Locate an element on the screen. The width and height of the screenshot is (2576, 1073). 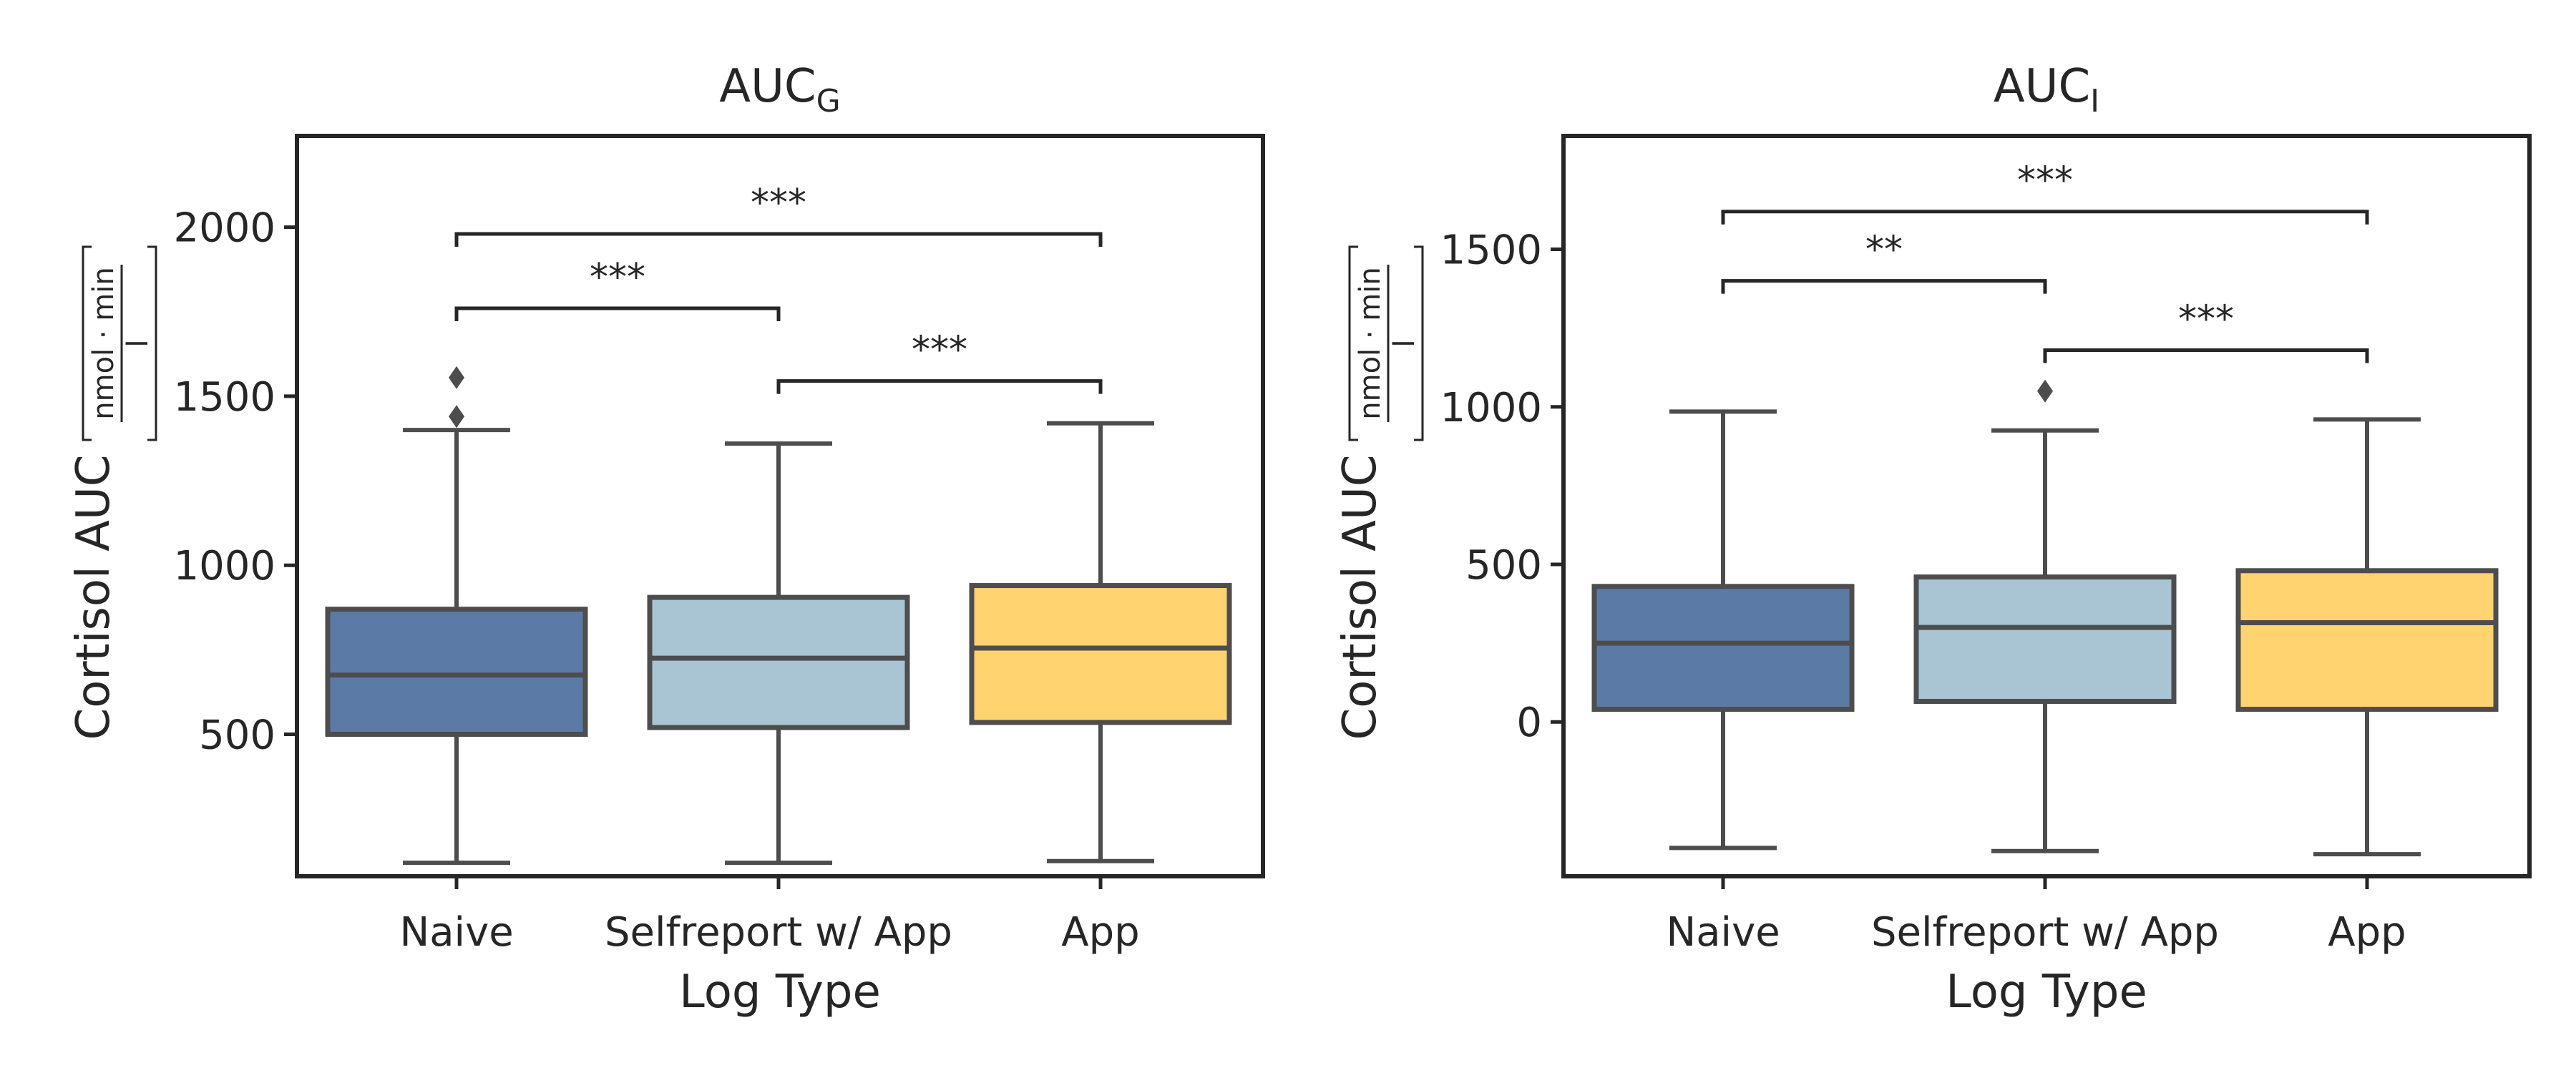
y-tick-label: 0 is located at coordinates (1529, 723).